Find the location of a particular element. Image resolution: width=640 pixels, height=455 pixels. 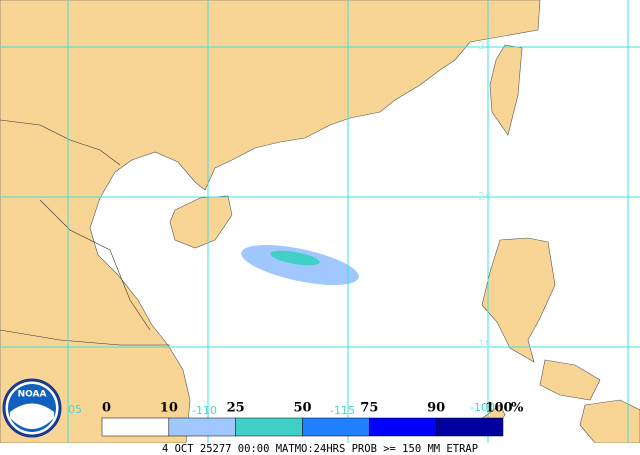

noaa-logo: NOAA is located at coordinates (32, 408).